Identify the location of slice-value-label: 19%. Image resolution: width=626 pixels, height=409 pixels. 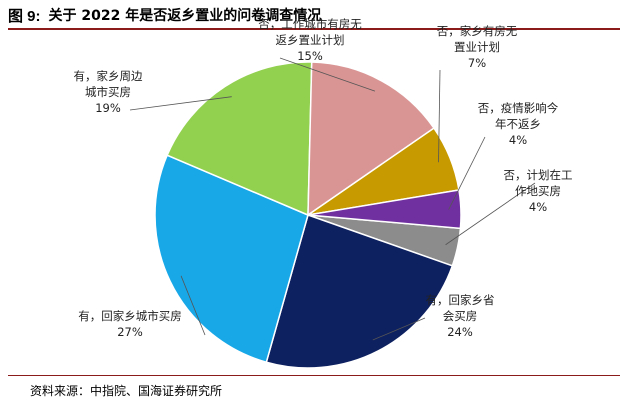
(108, 108).